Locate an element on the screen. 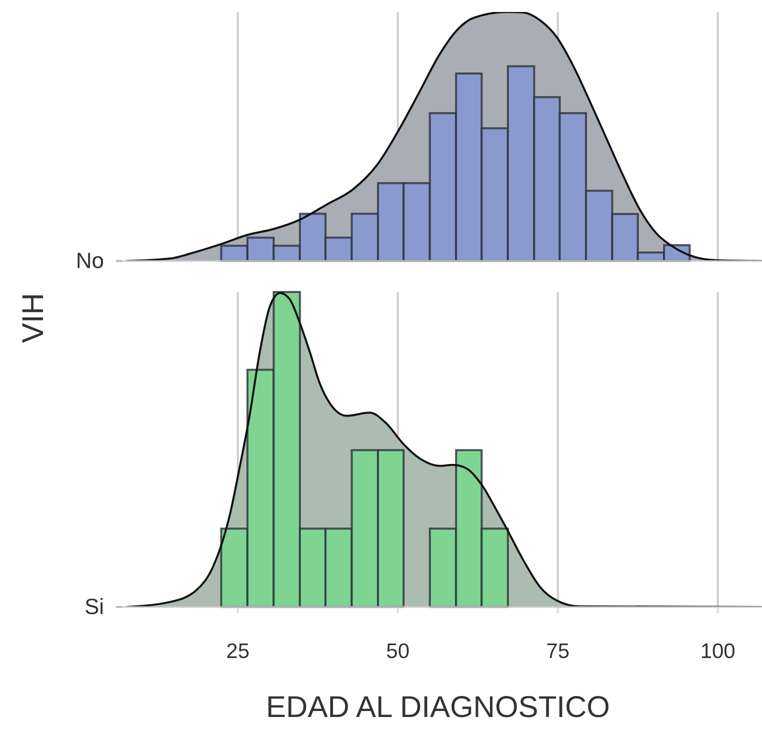 The width and height of the screenshot is (762, 729). x-tick-label: 75 is located at coordinates (558, 651).